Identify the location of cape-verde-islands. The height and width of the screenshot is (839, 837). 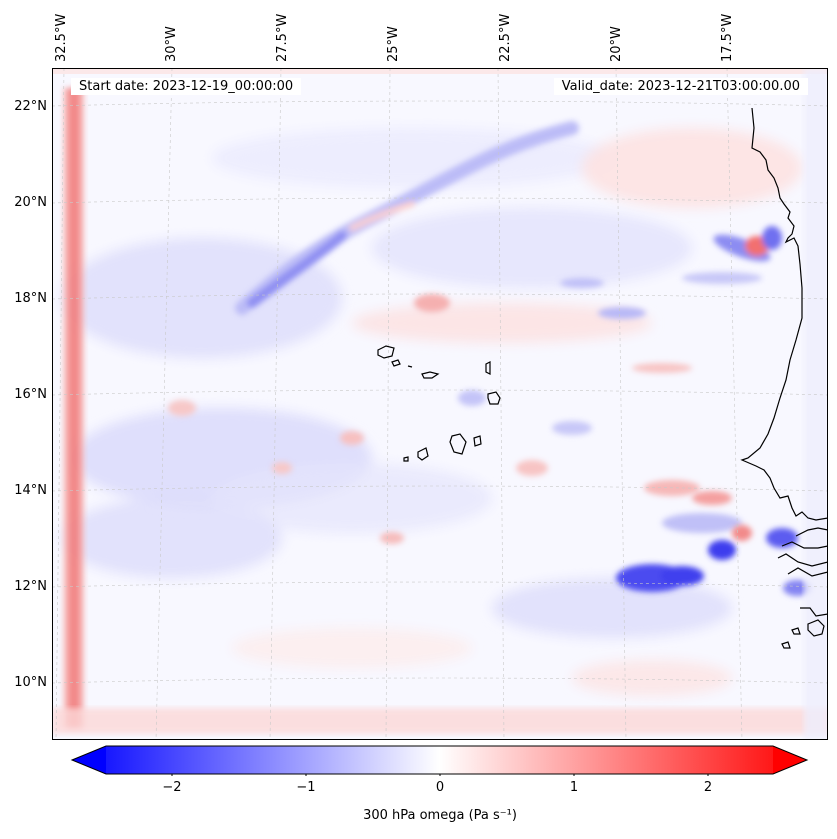
(439, 403).